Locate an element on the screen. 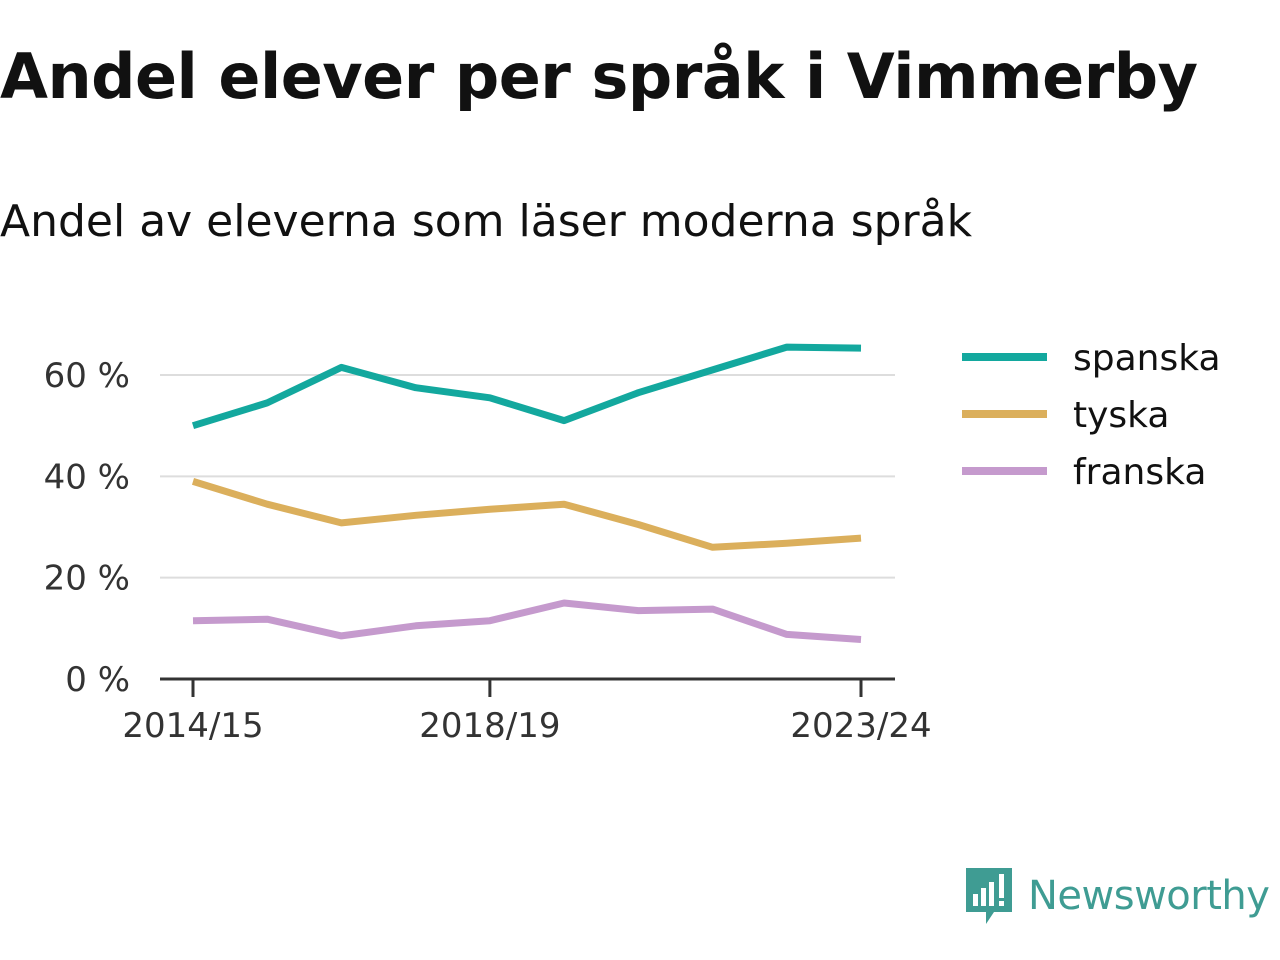  series-line-tyska is located at coordinates (526, 514).